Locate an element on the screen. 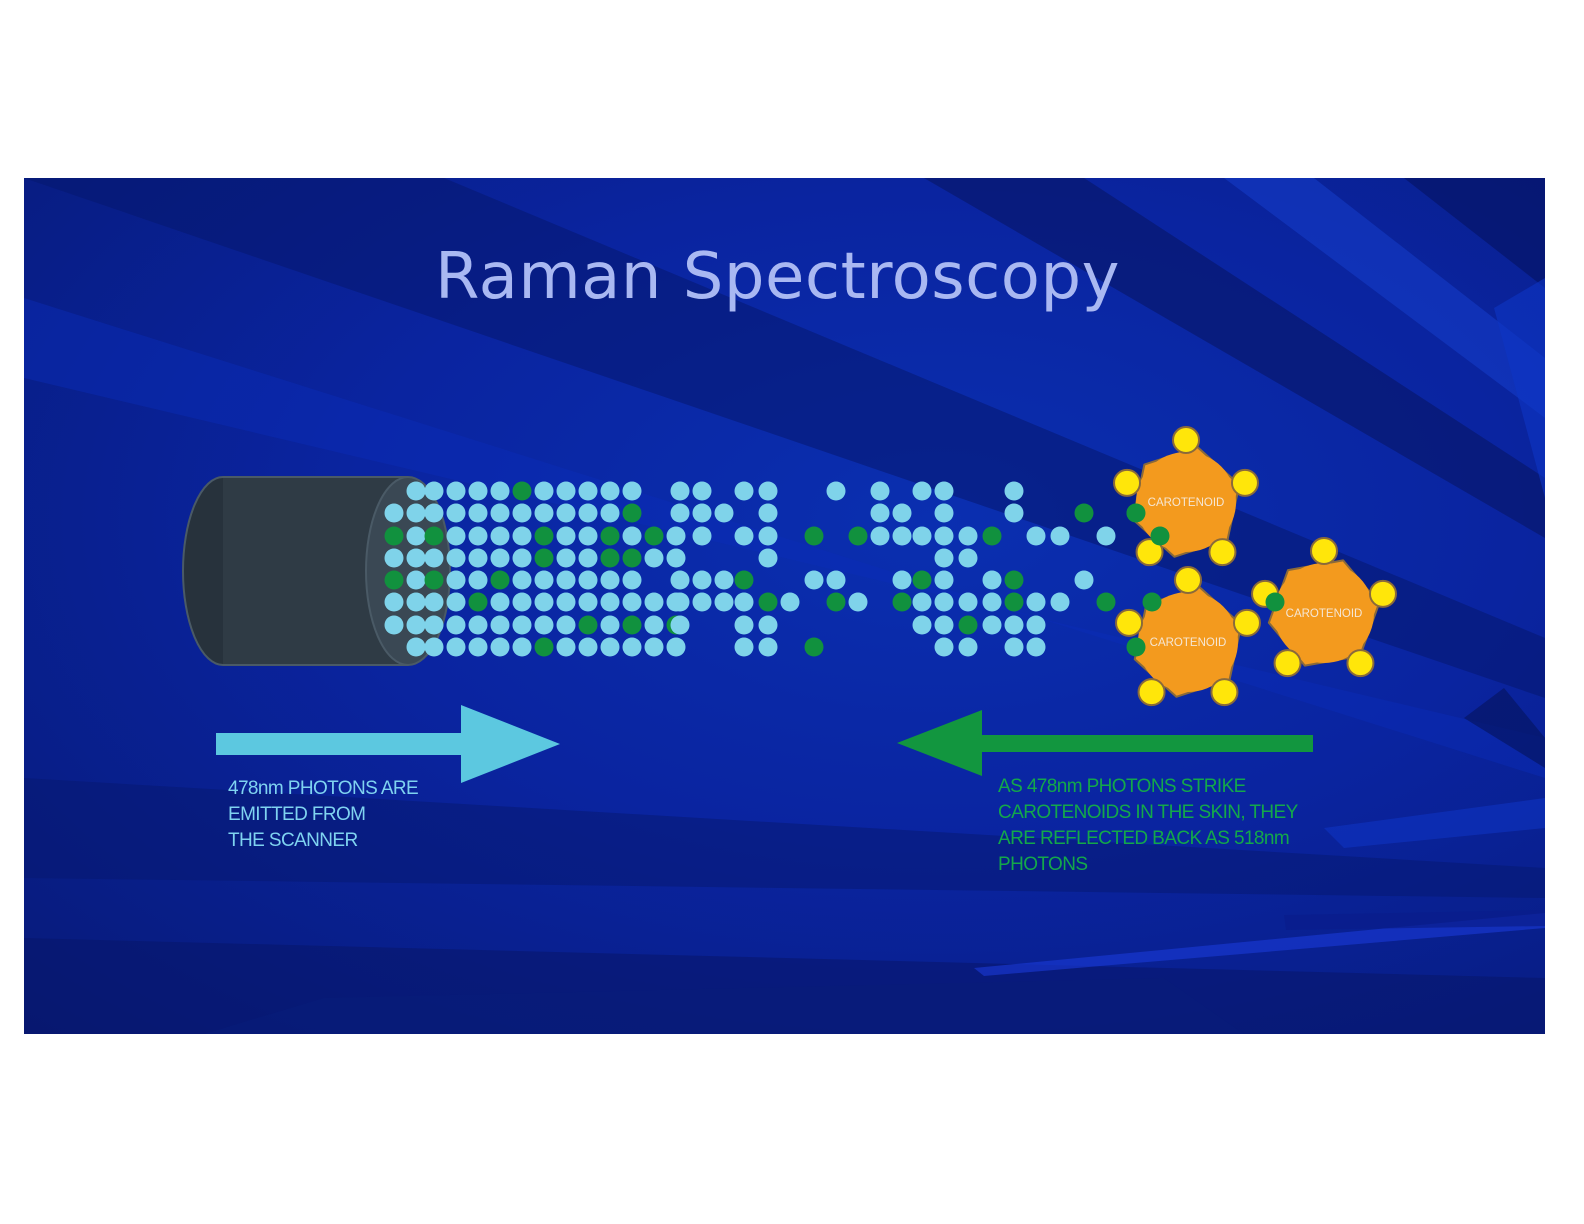 The image size is (1584, 1224). caption-emitted-line-2: EMITTED FROM is located at coordinates (297, 814).